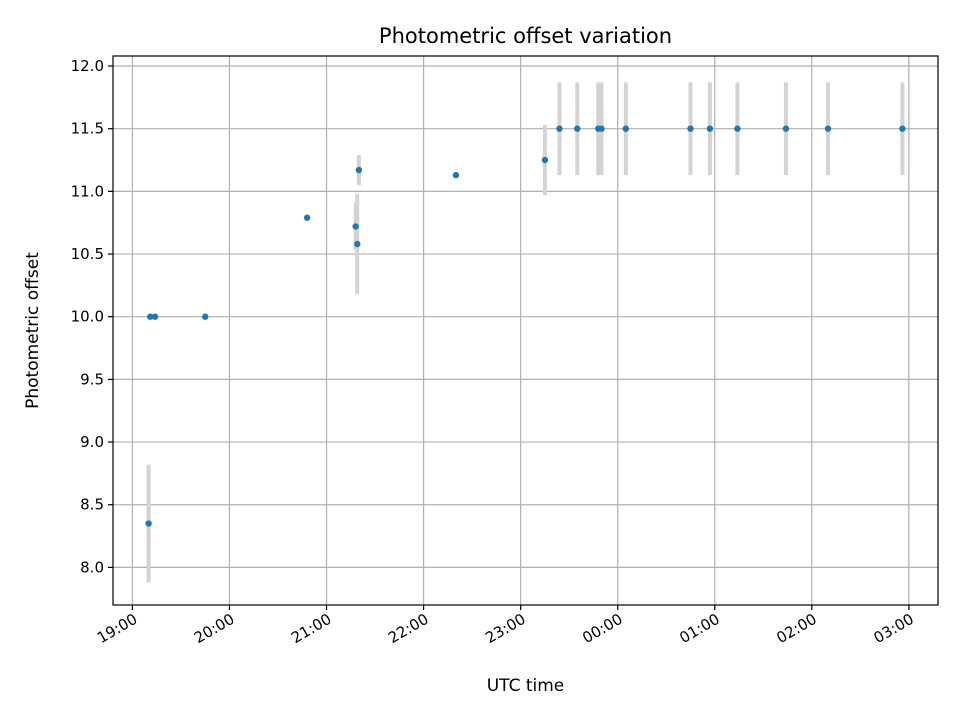 Image resolution: width=960 pixels, height=720 pixels. Describe the element at coordinates (525, 36) in the screenshot. I see `chart-title: Photometric offset variation` at that location.